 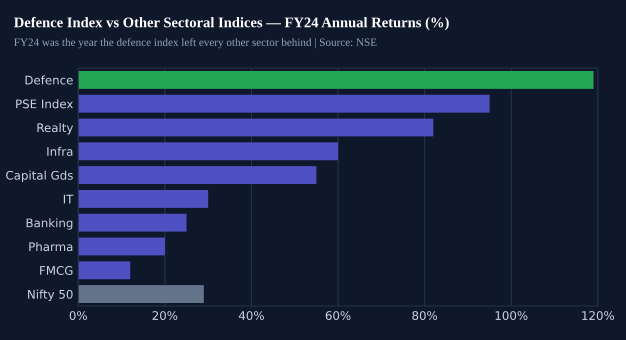 What do you see at coordinates (49, 80) in the screenshot?
I see `y-tick-label: Defence` at bounding box center [49, 80].